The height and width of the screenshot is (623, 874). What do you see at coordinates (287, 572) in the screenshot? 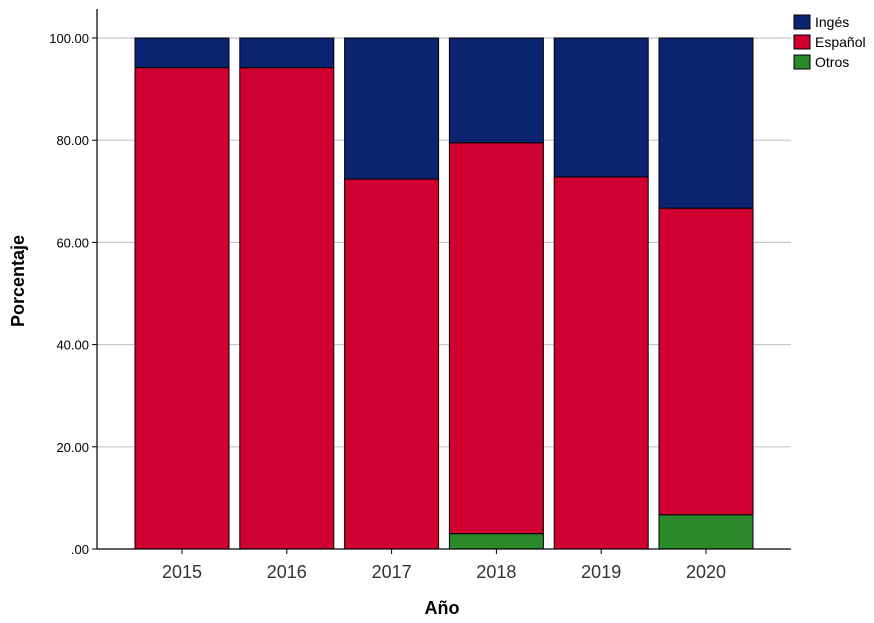
I see `x-tick-label: 2016` at bounding box center [287, 572].